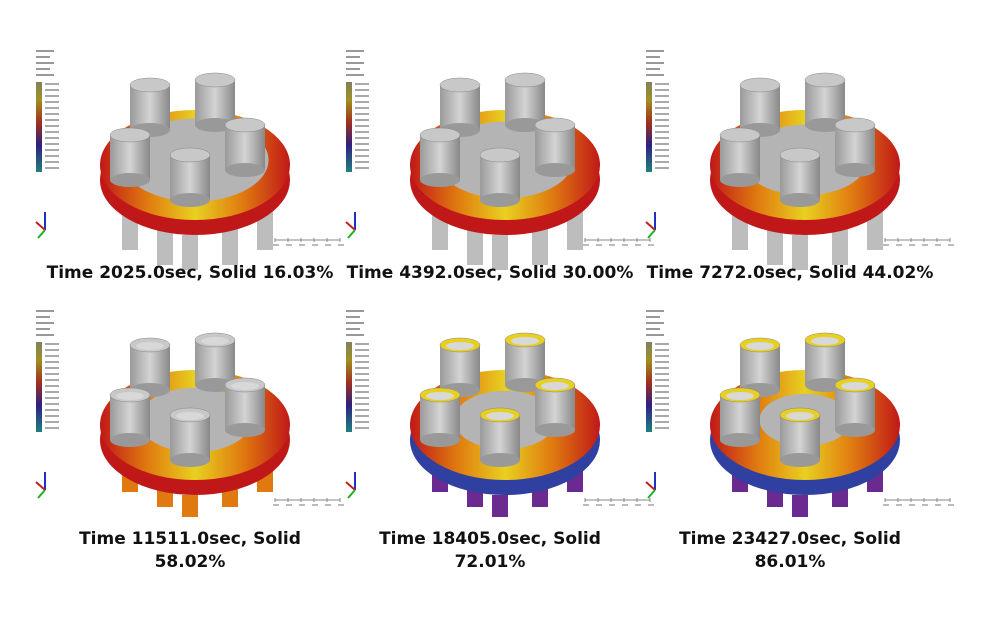 The image size is (1000, 634). I want to click on caption-6-line2: 86.01%, so click(790, 562).